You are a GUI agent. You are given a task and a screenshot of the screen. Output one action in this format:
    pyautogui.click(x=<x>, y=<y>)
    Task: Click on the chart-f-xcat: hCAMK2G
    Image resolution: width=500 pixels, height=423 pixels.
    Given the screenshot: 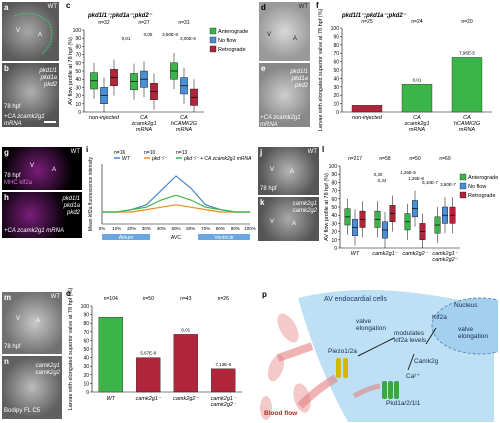 What is the action you would take?
    pyautogui.click(x=467, y=124)
    